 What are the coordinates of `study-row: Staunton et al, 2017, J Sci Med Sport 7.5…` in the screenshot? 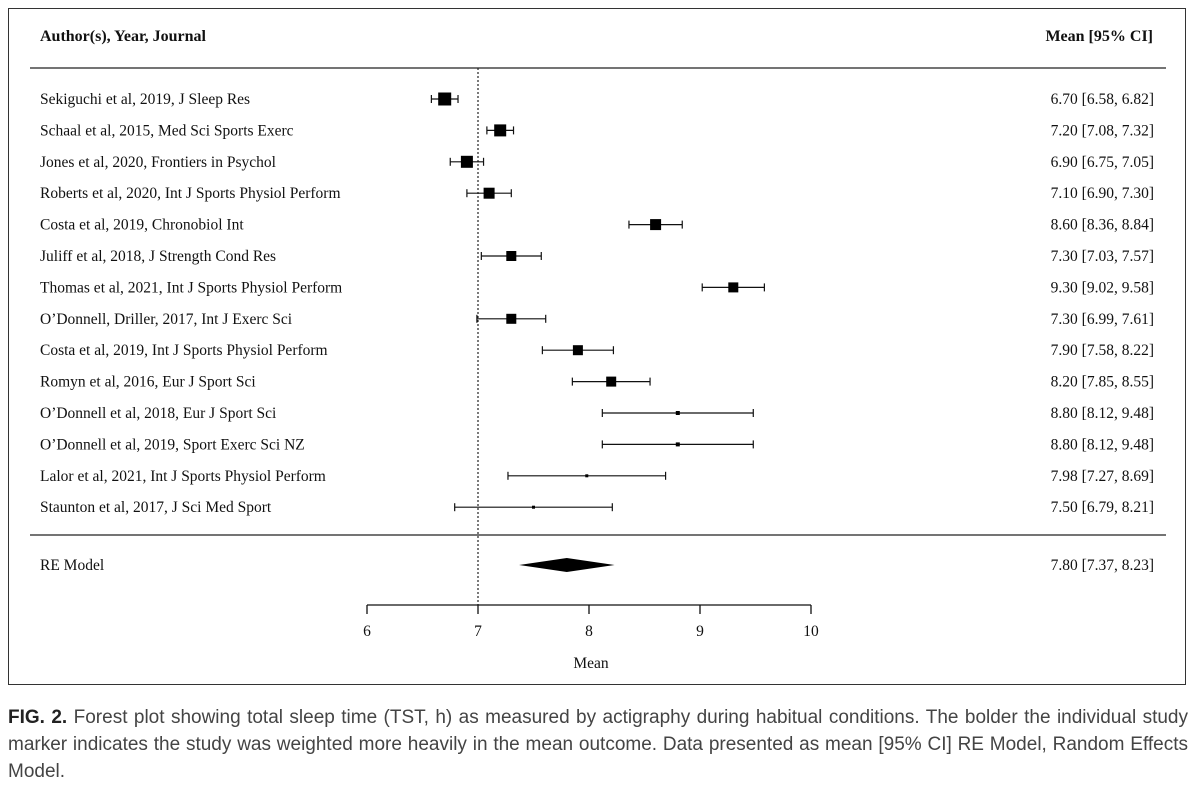 It's located at (597, 507).